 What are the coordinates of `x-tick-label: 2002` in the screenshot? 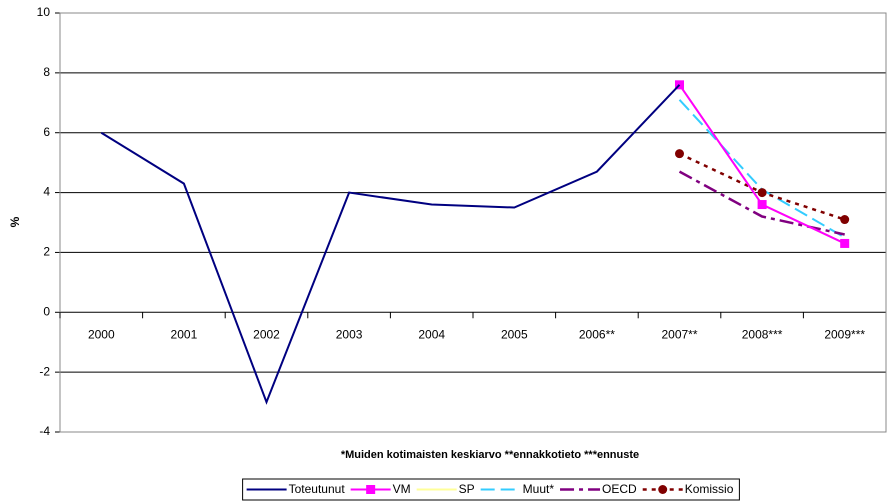 It's located at (266, 334).